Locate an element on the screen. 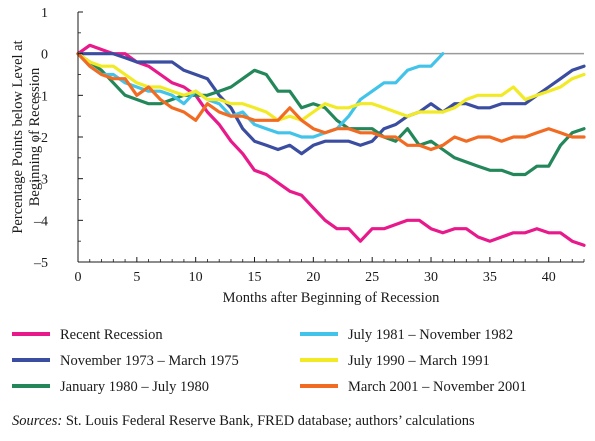 This screenshot has width=595, height=441. y-tick-label: –1 is located at coordinates (40, 96).